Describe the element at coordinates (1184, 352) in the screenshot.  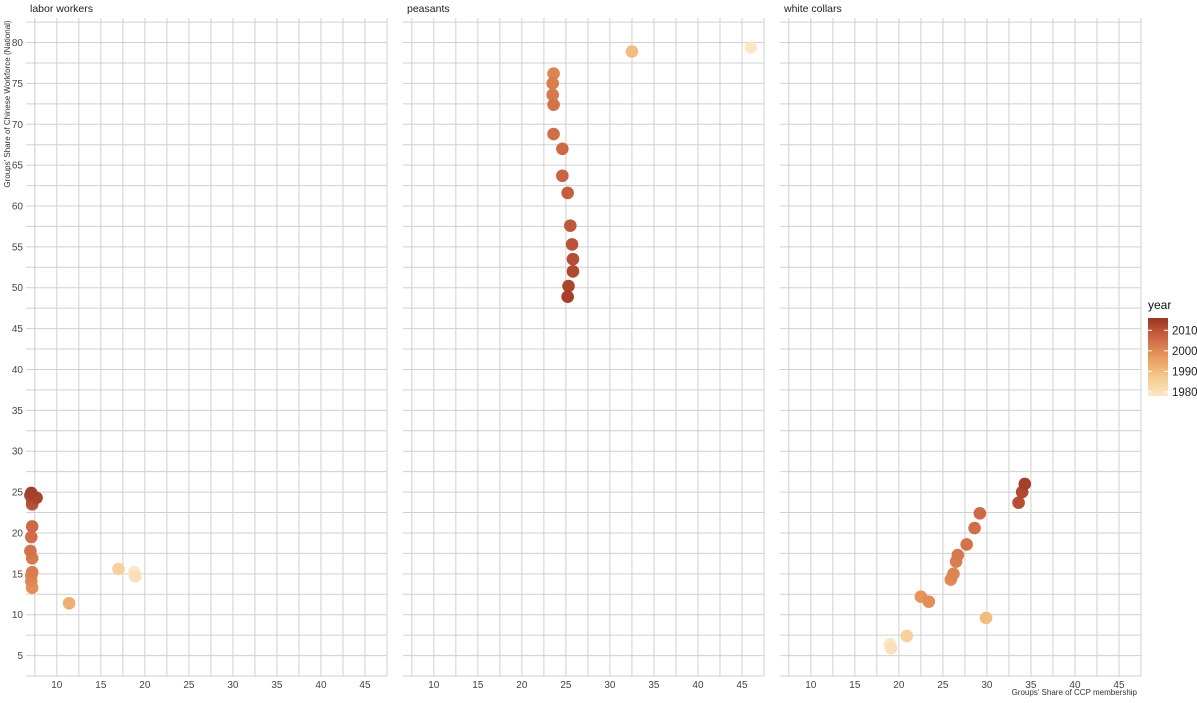
I see `legend-label: 2000` at that location.